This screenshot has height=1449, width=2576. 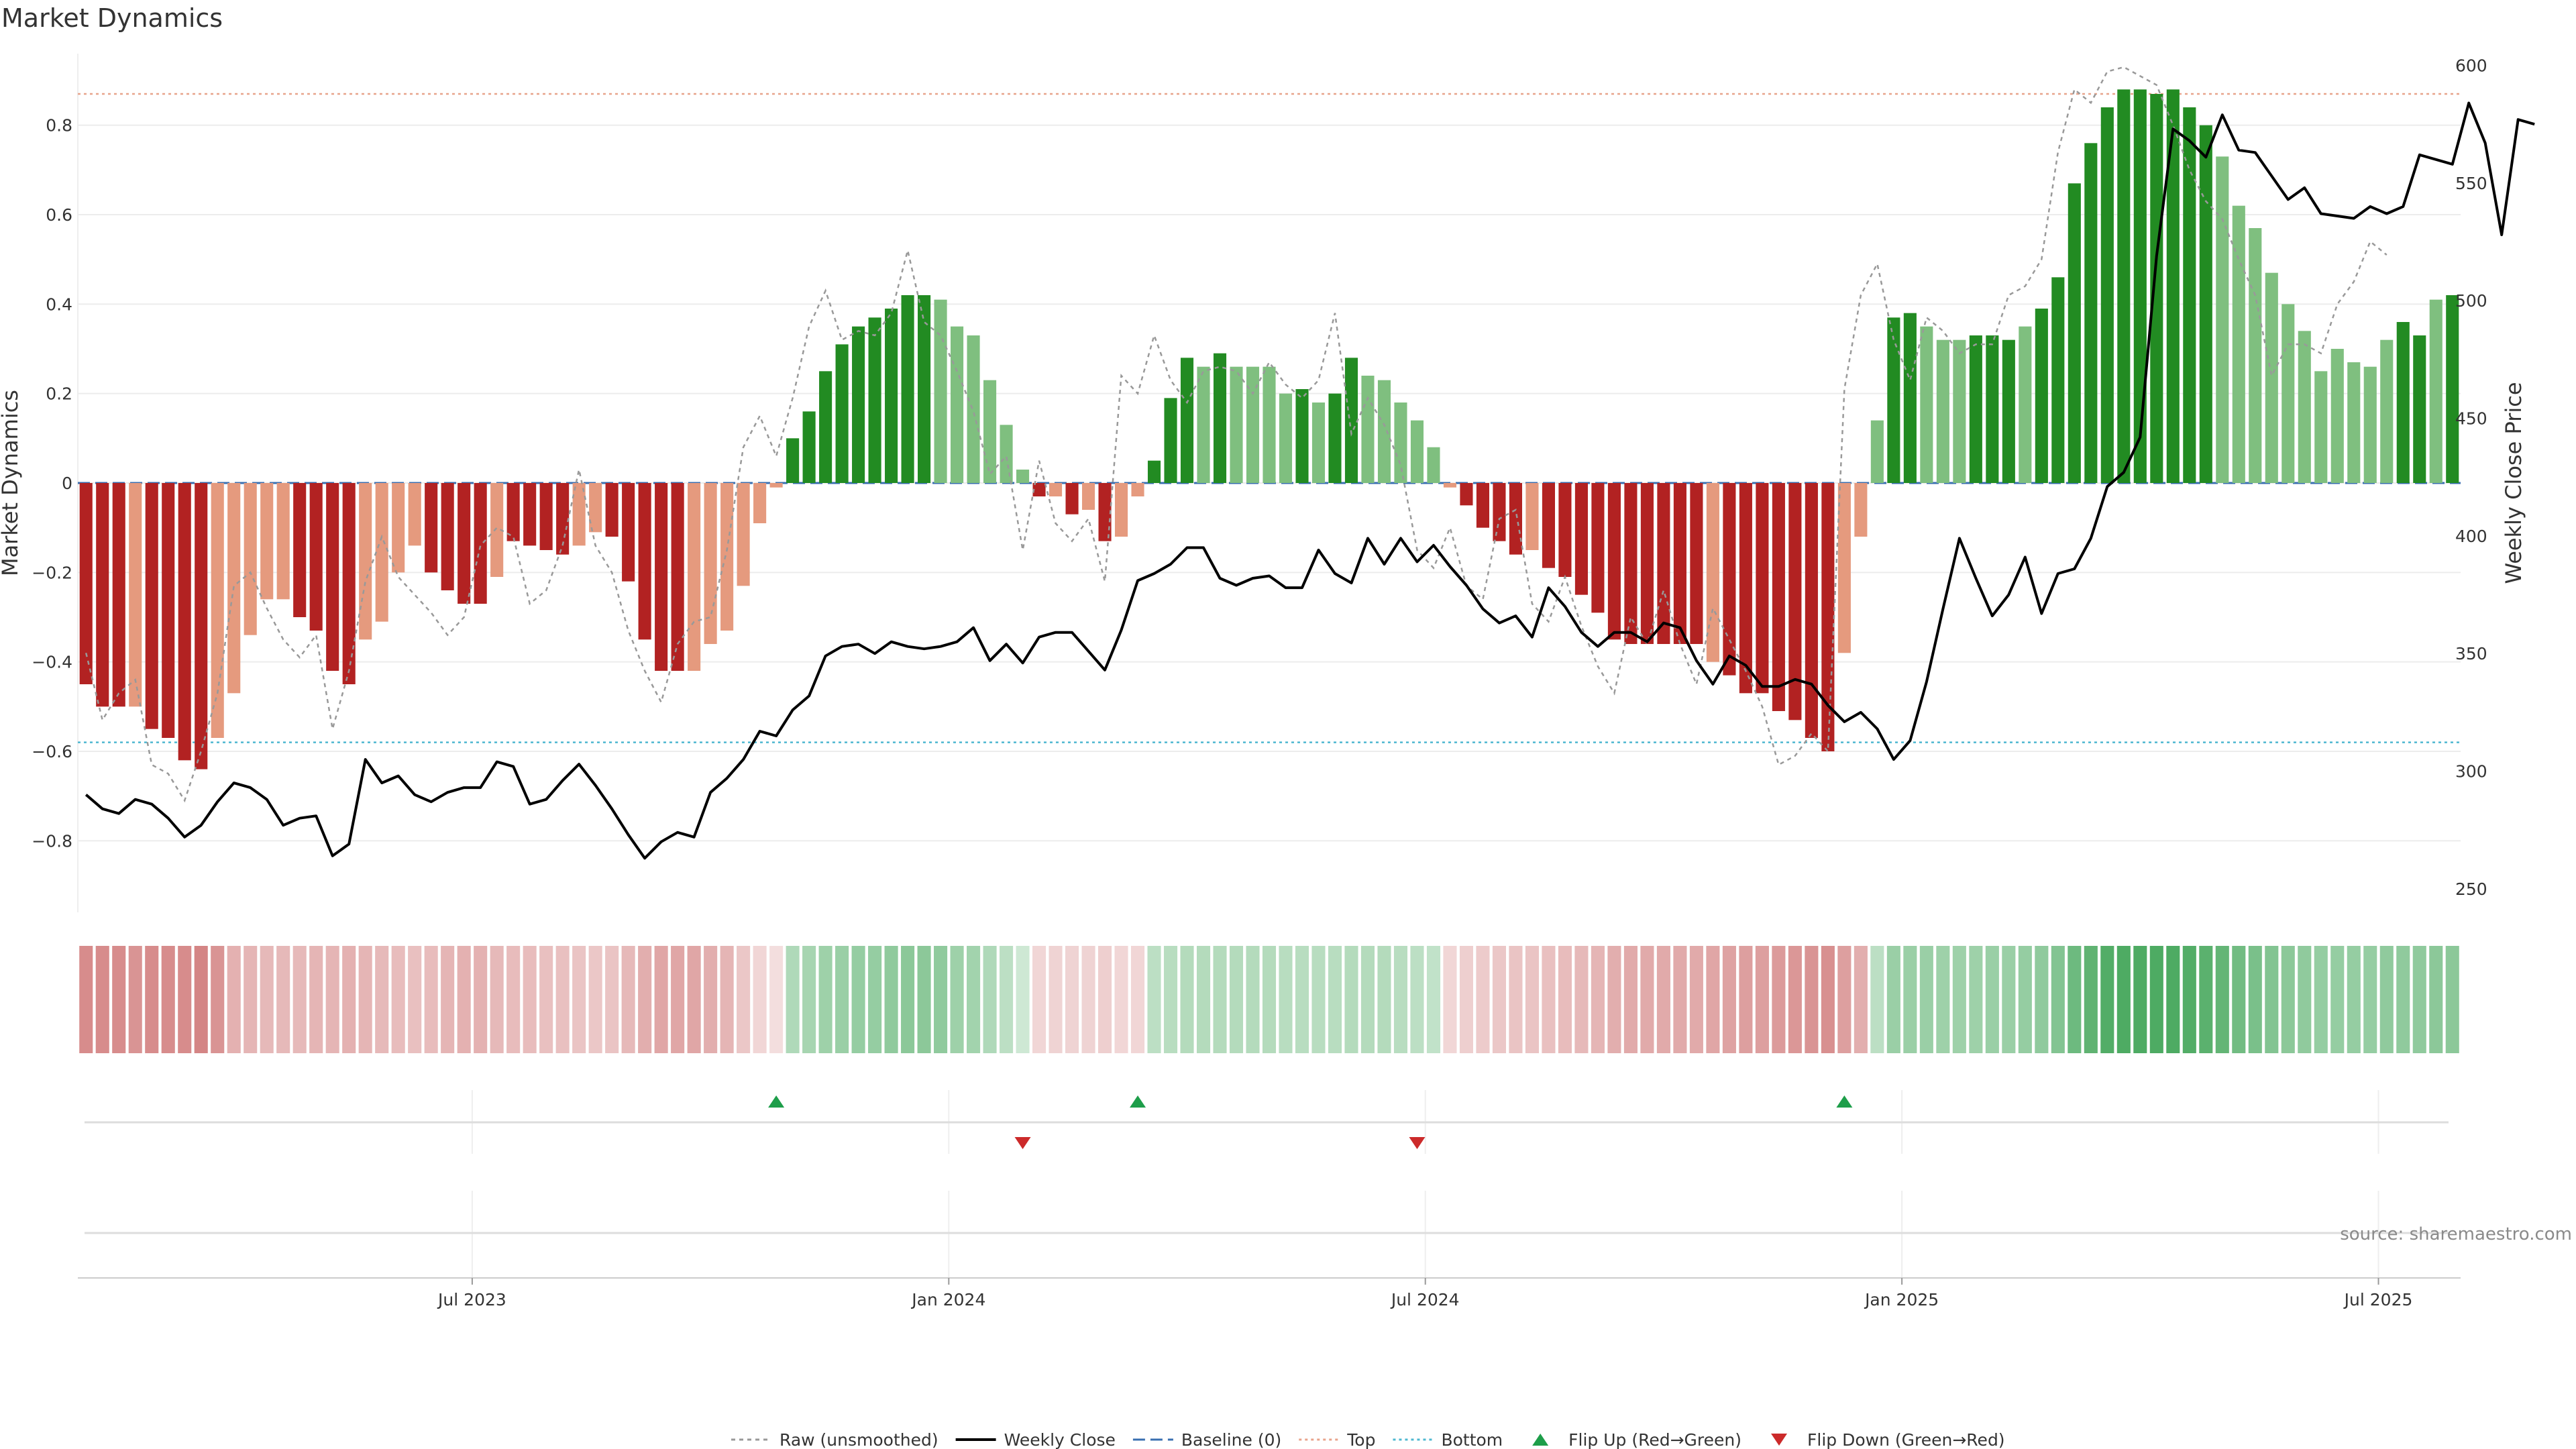 What do you see at coordinates (2471, 536) in the screenshot?
I see `y-right-tick-label: 400` at bounding box center [2471, 536].